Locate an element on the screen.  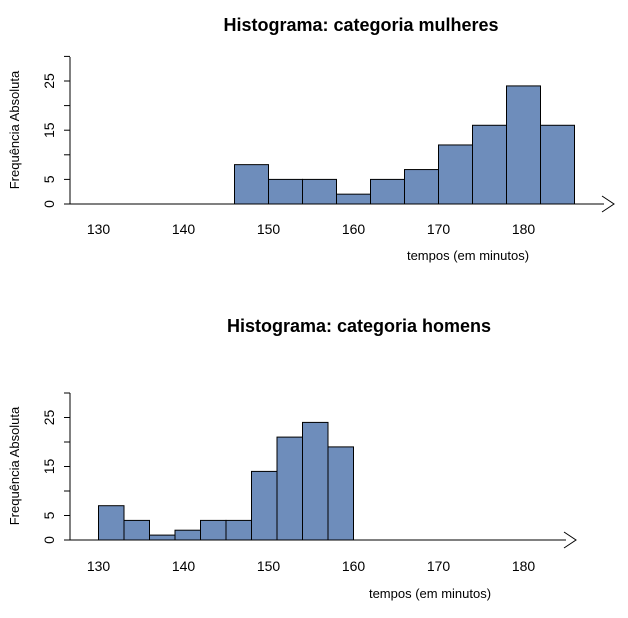
chart-title: Histograma: categoria mulheres is located at coordinates (360, 25).